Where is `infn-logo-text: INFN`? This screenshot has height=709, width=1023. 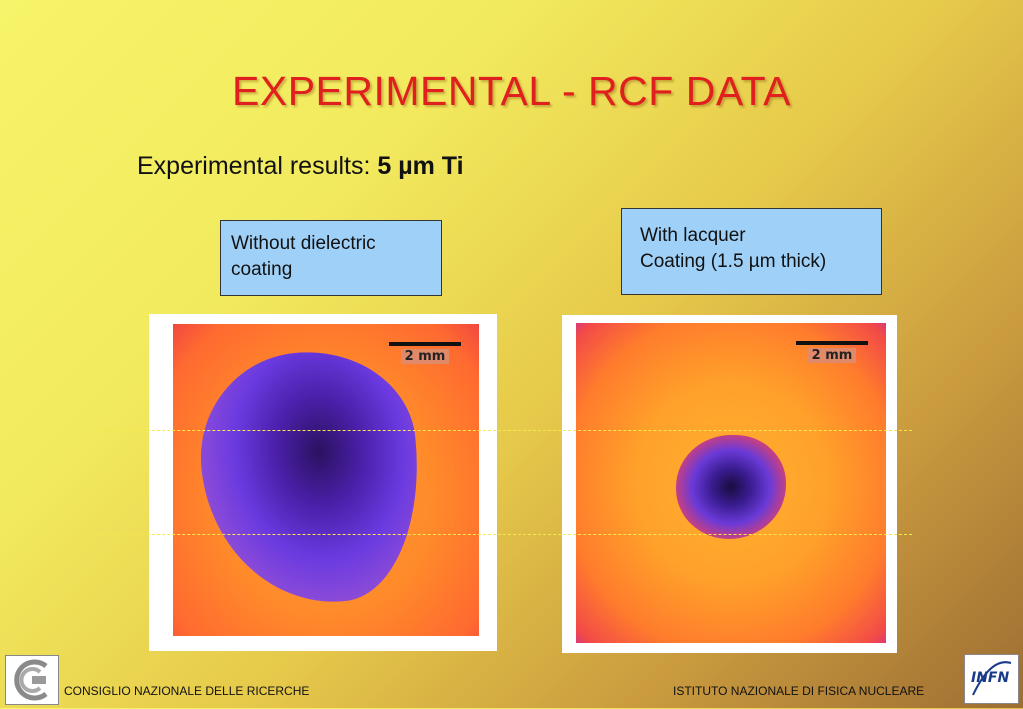
infn-logo-text: INFN is located at coordinates (990, 678).